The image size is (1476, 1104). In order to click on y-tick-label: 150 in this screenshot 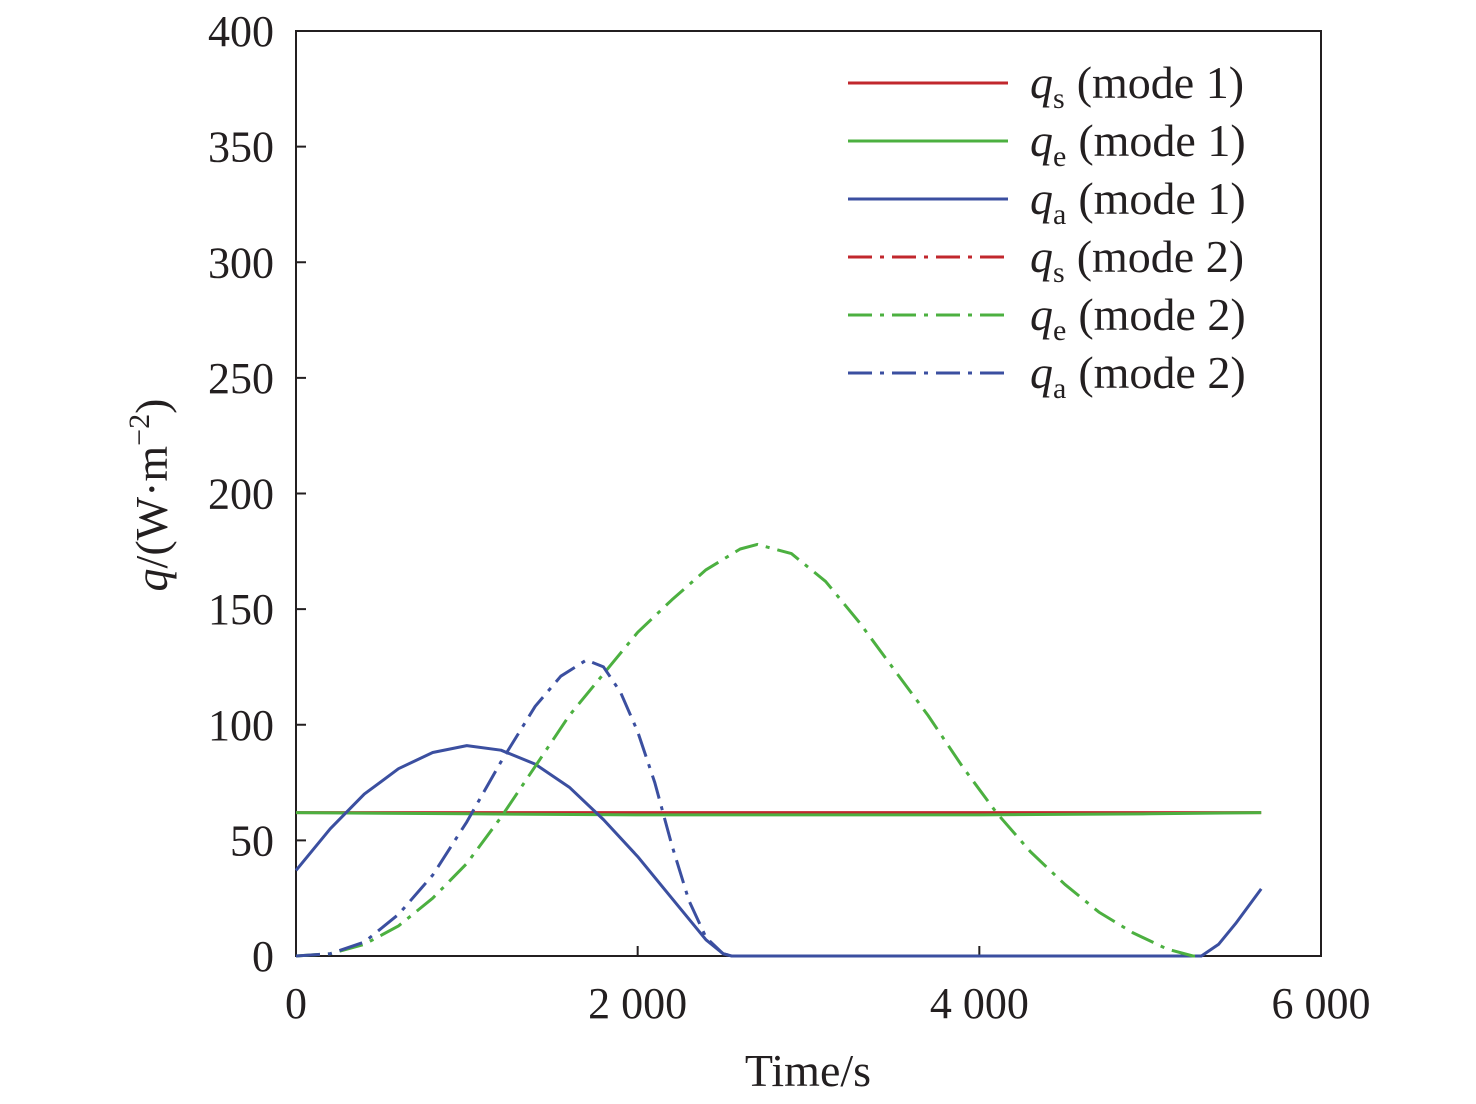, I will do `click(241, 609)`.